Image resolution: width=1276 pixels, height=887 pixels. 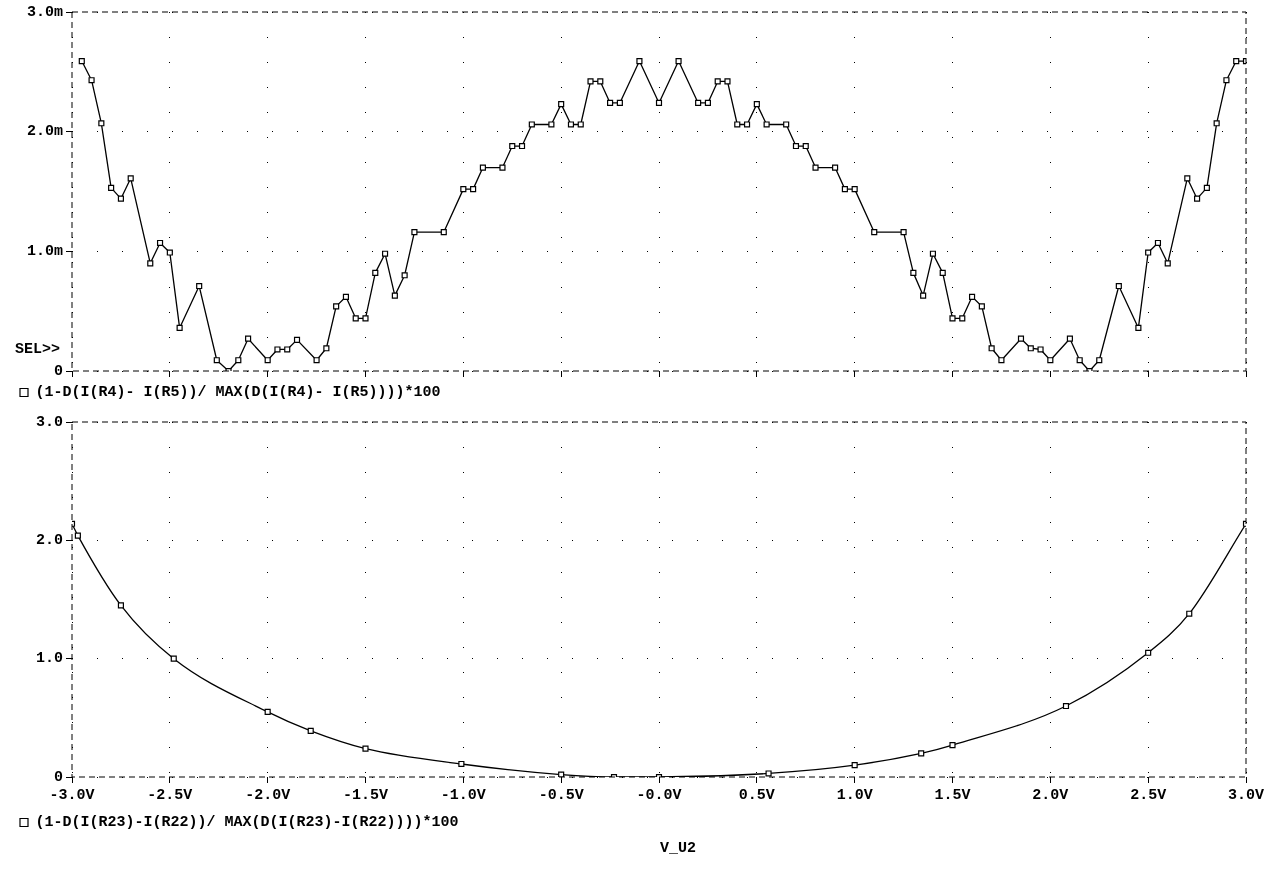 I want to click on x-tick-label: -2.0V, so click(x=268, y=795).